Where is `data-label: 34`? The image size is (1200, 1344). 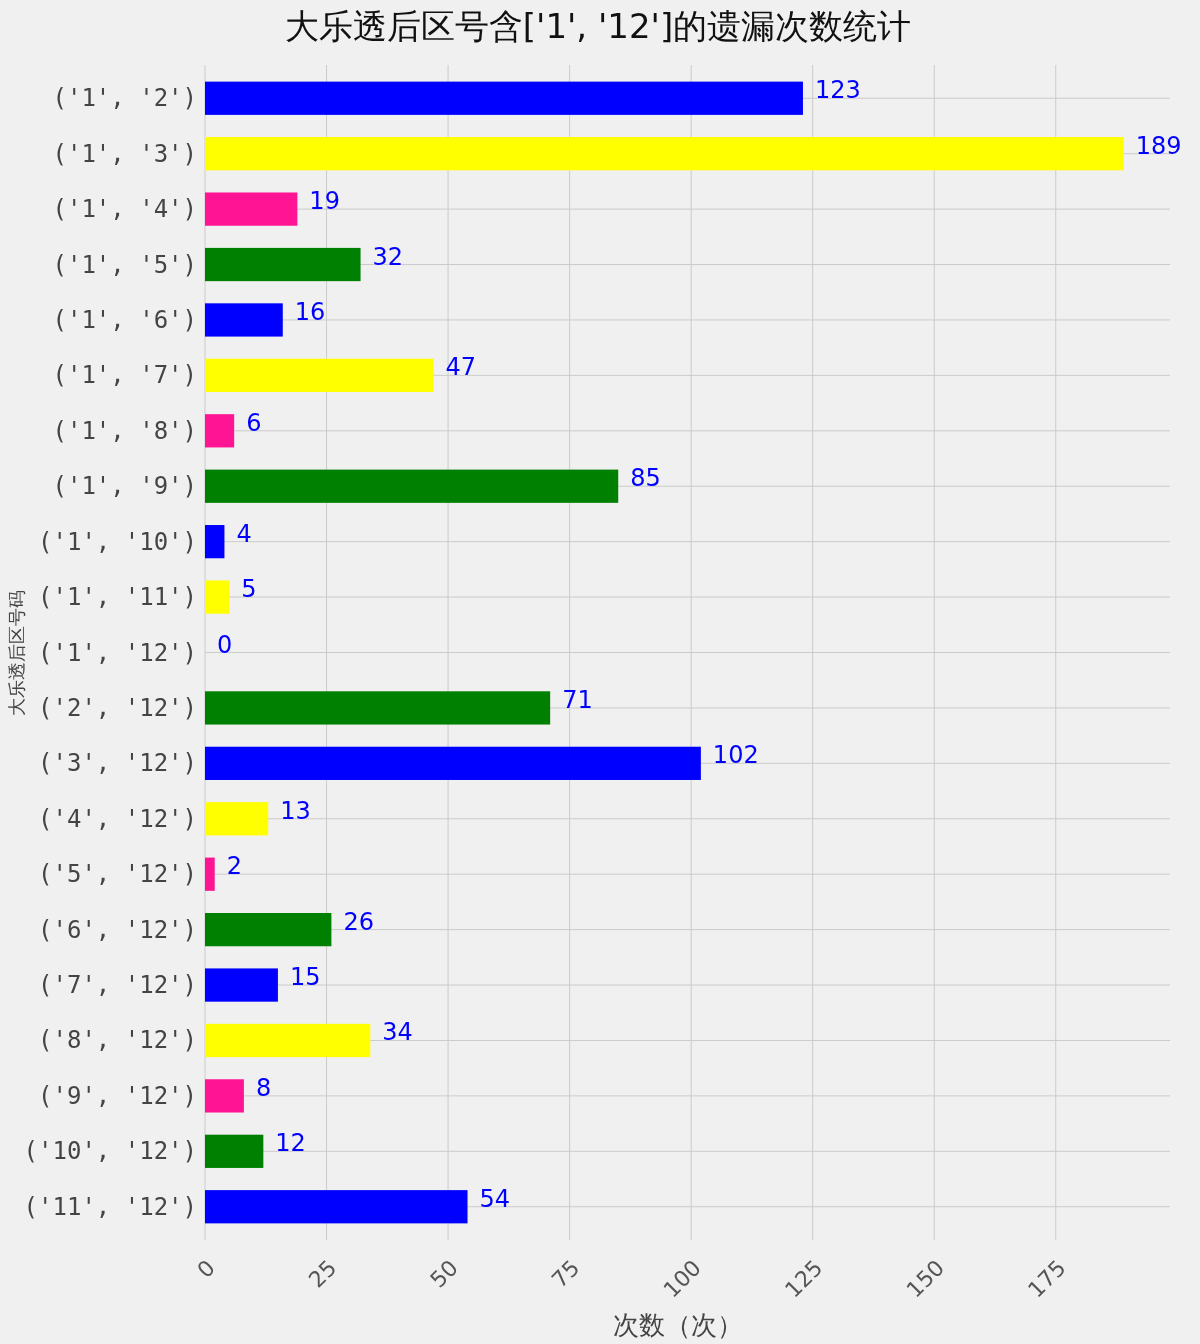
data-label: 34 is located at coordinates (397, 1032).